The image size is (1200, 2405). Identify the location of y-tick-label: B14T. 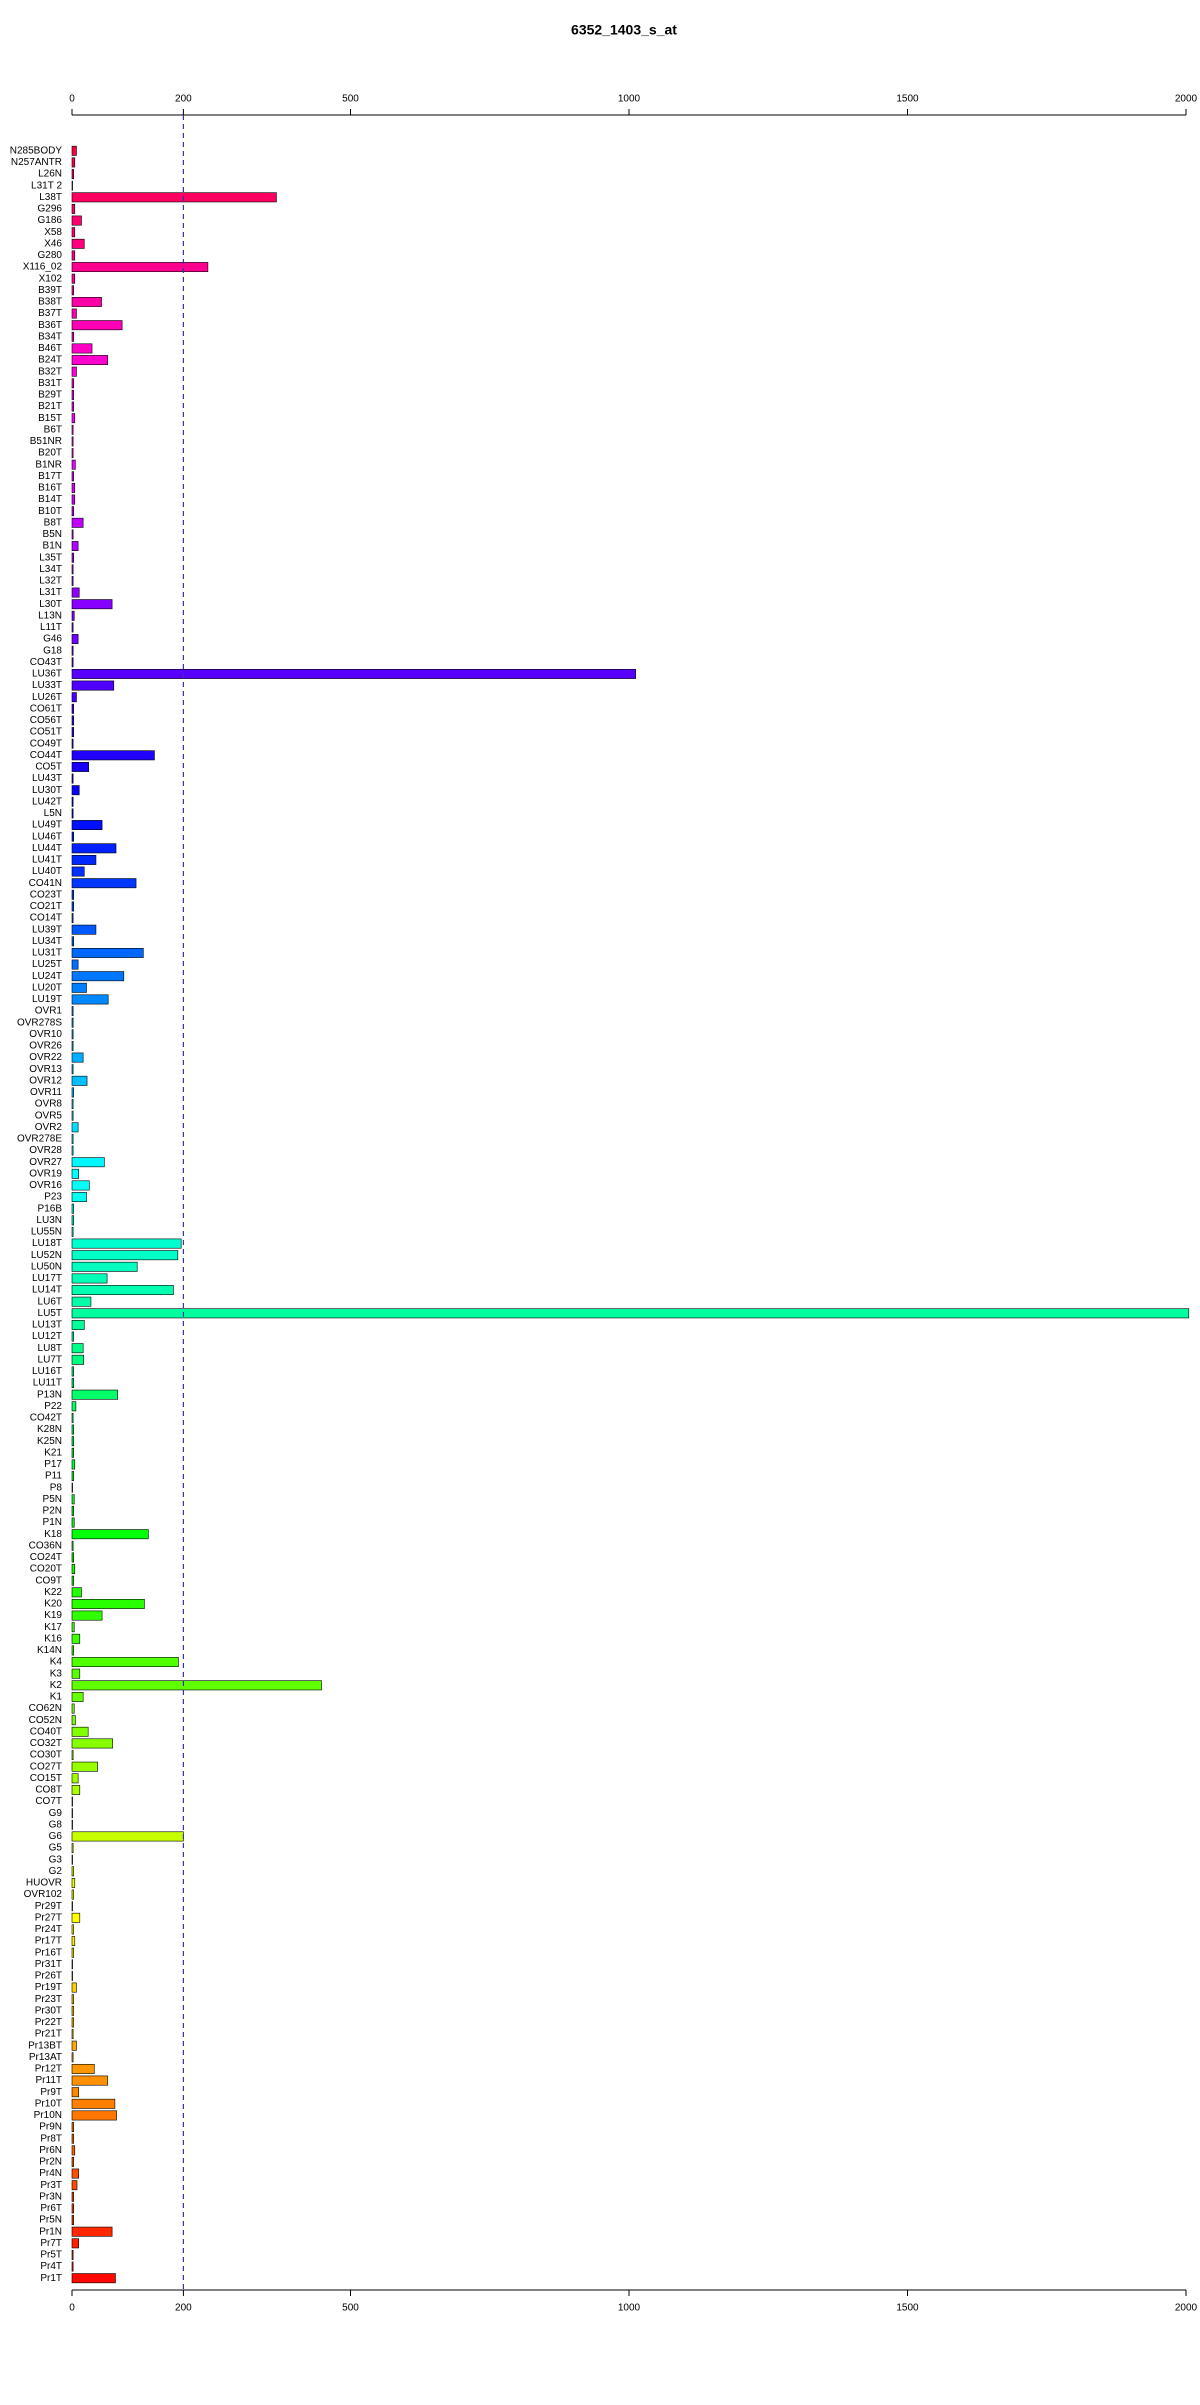
(50, 499).